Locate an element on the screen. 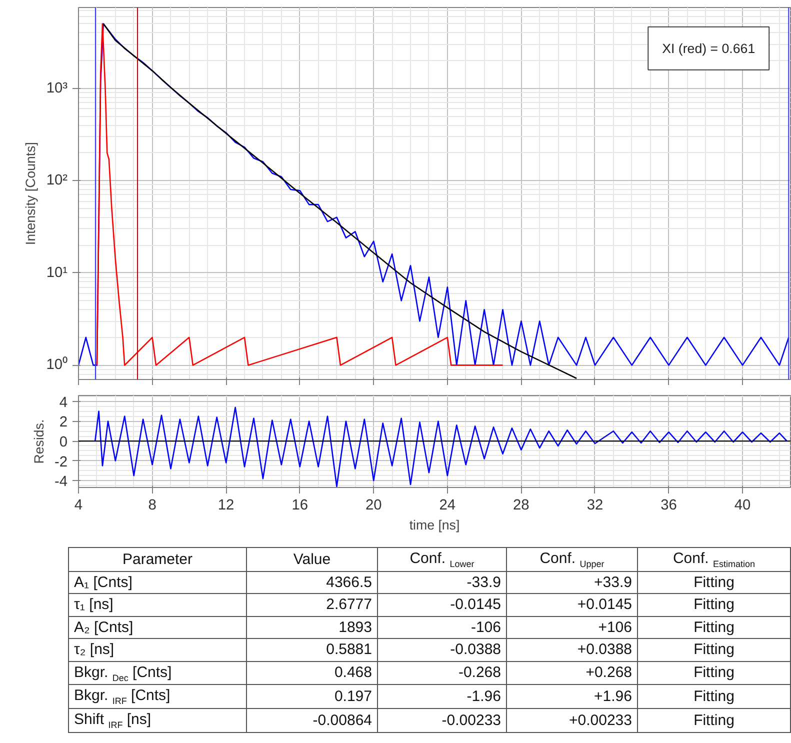 This screenshot has height=743, width=791. y-tick-label: 4 is located at coordinates (63, 402).